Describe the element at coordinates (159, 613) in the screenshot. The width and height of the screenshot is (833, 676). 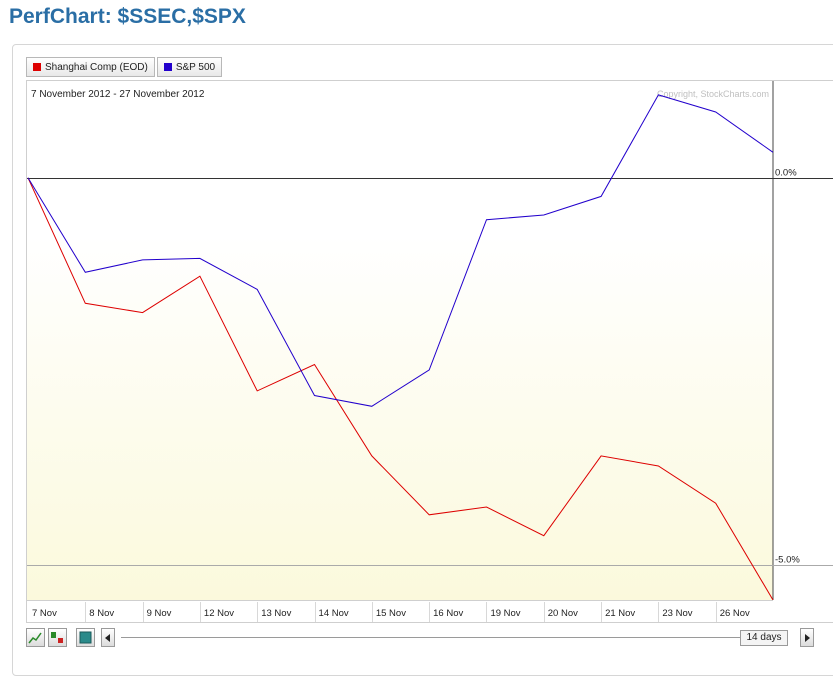
I see `x-tick-label: 9 Nov` at that location.